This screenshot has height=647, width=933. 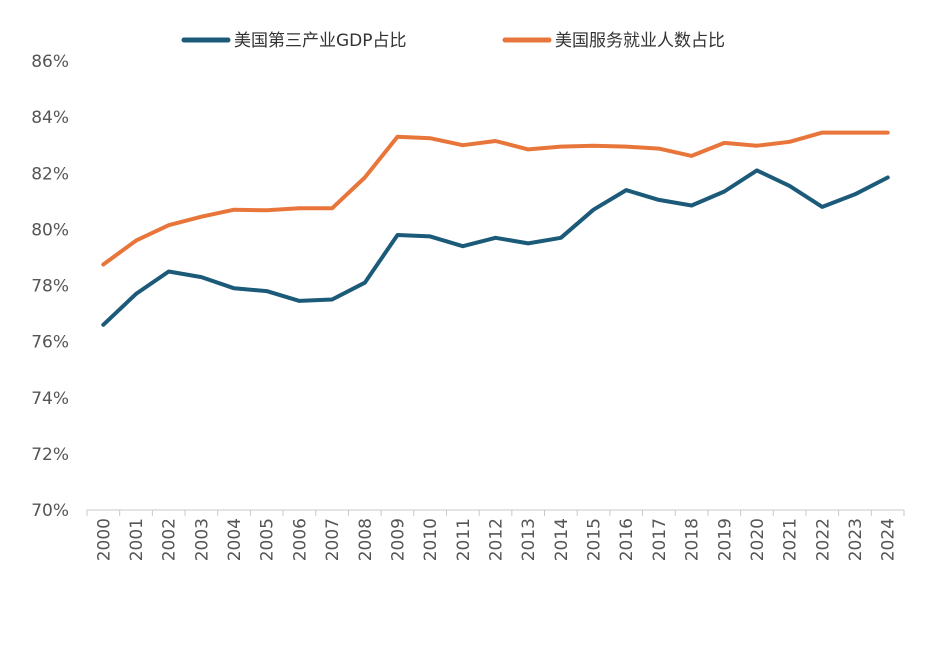 What do you see at coordinates (268, 539) in the screenshot?
I see `x-tick-label: 2005` at bounding box center [268, 539].